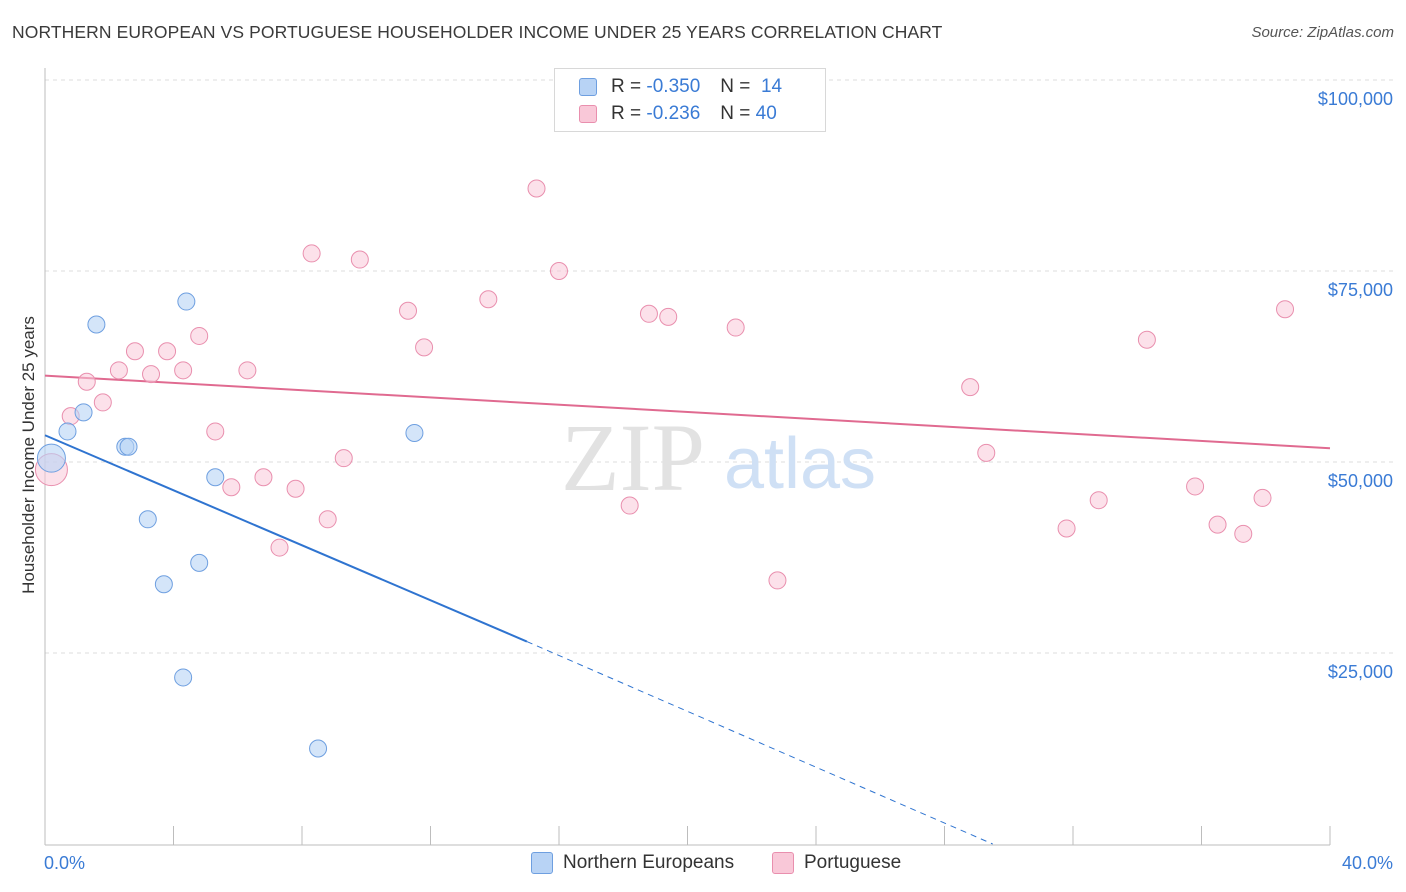 Image resolution: width=1406 pixels, height=892 pixels. I want to click on bottom-legend-portuguese: Portuguese, so click(836, 863).